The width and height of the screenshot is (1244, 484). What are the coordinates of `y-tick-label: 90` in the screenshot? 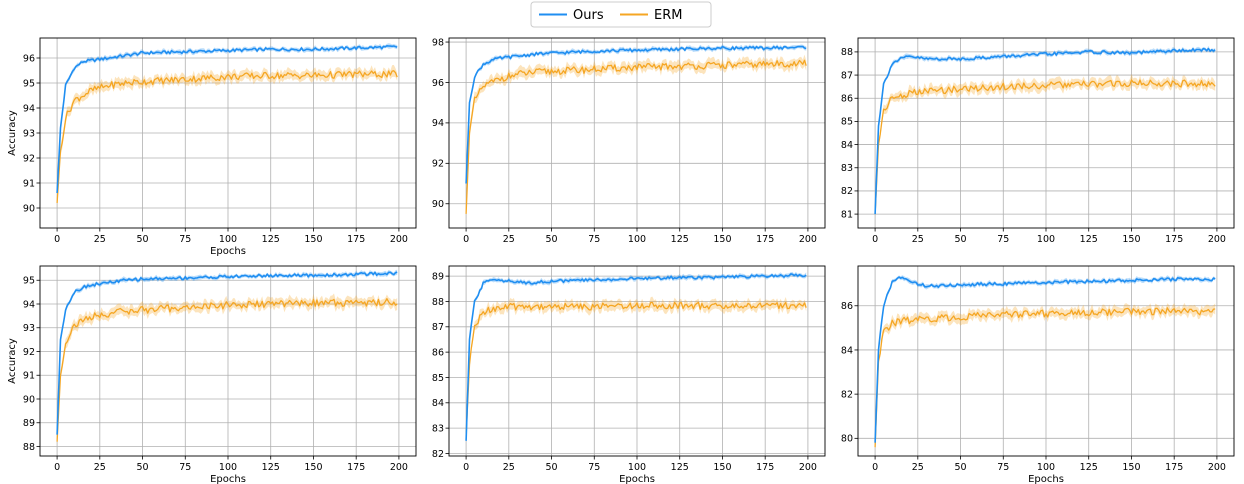 It's located at (29, 208).